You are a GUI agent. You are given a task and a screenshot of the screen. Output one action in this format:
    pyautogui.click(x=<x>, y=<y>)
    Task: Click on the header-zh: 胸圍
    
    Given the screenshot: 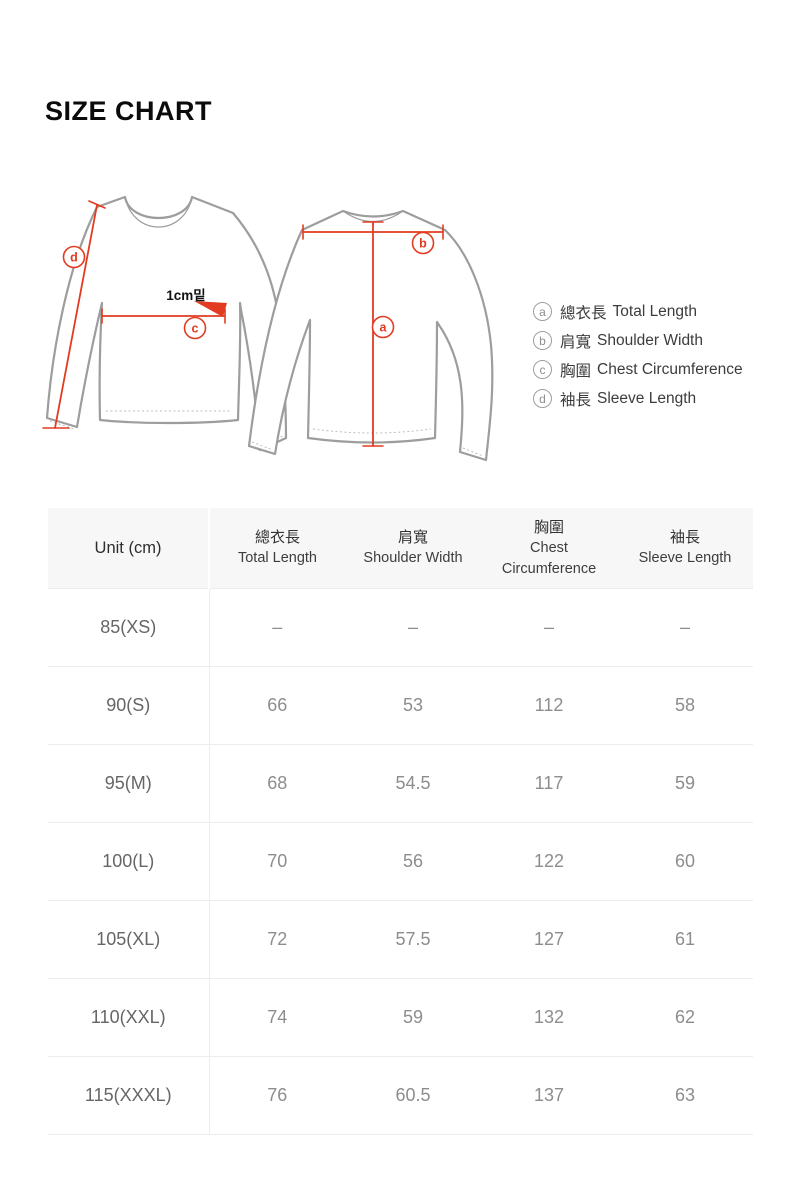 What is the action you would take?
    pyautogui.click(x=548, y=527)
    